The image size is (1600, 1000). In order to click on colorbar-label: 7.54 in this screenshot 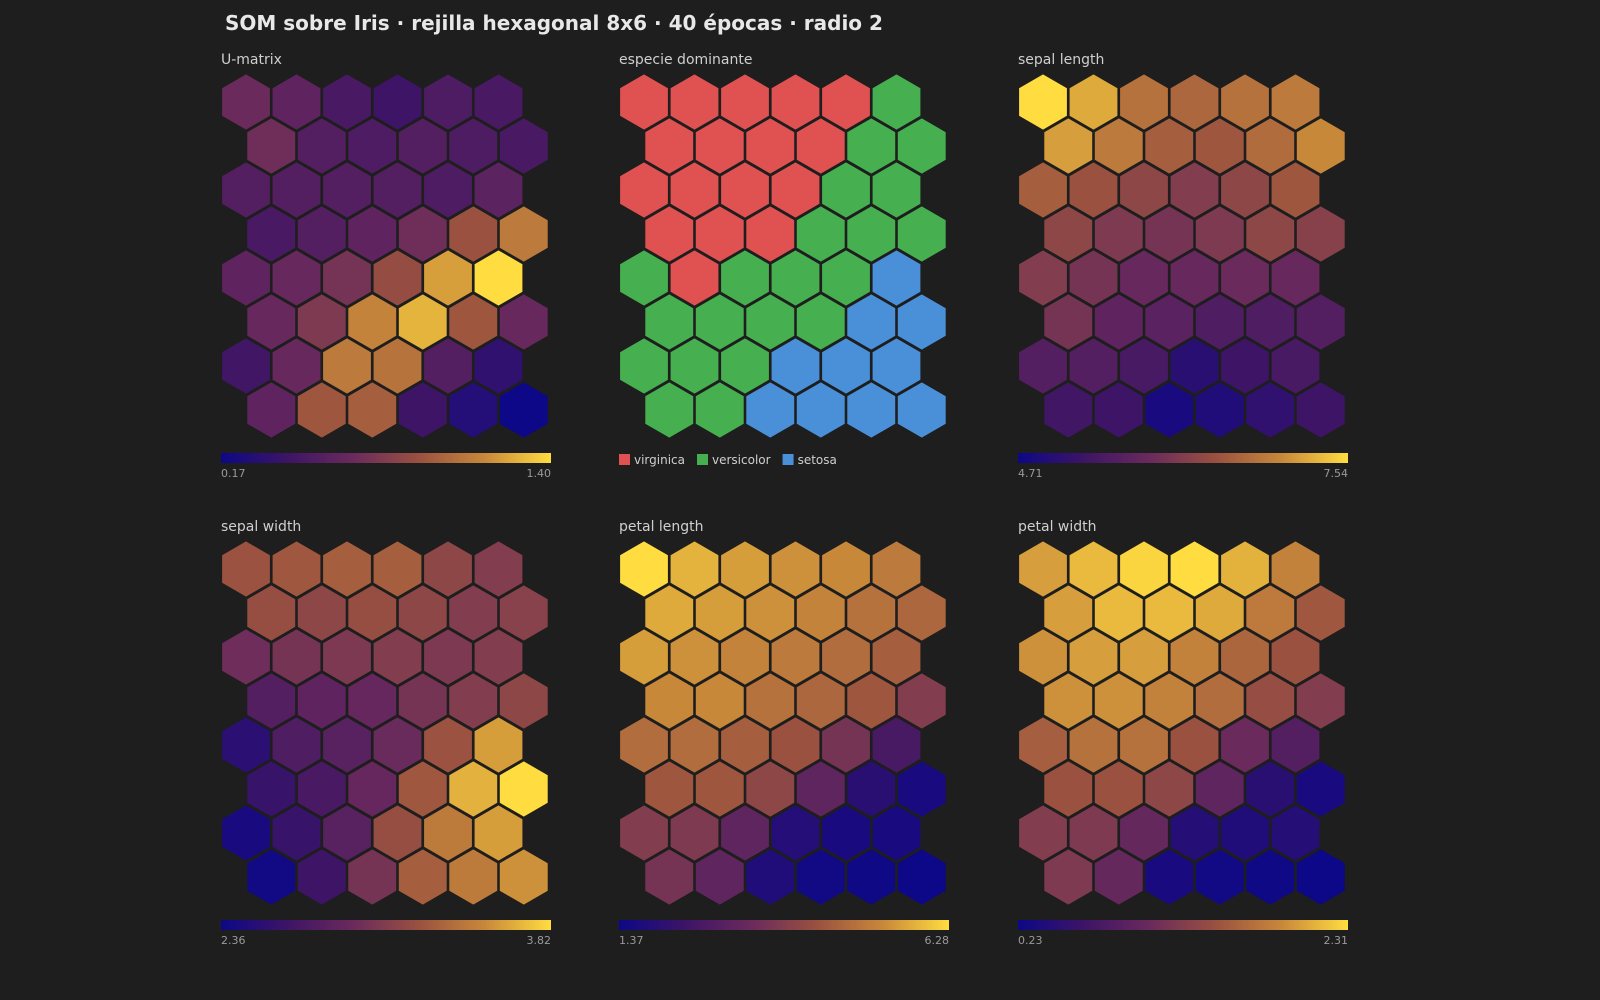, I will do `click(1336, 473)`.